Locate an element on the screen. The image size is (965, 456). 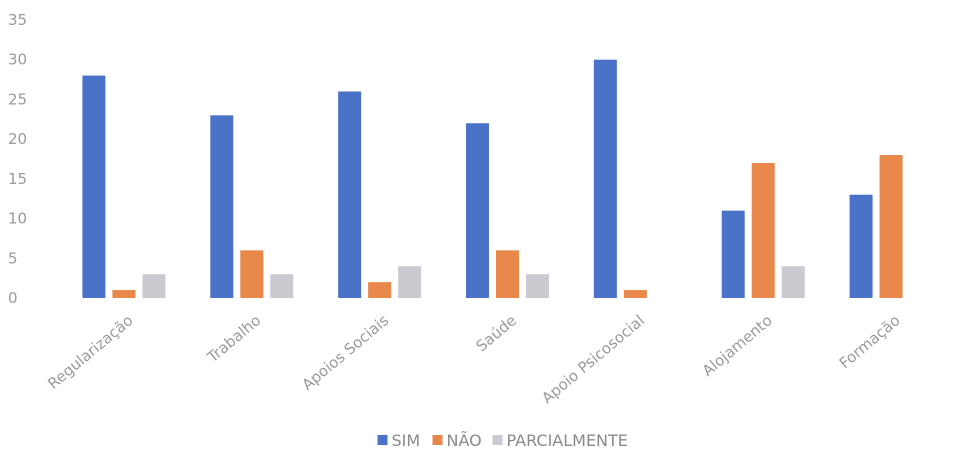
y-tick-label: 10 is located at coordinates (17, 219).